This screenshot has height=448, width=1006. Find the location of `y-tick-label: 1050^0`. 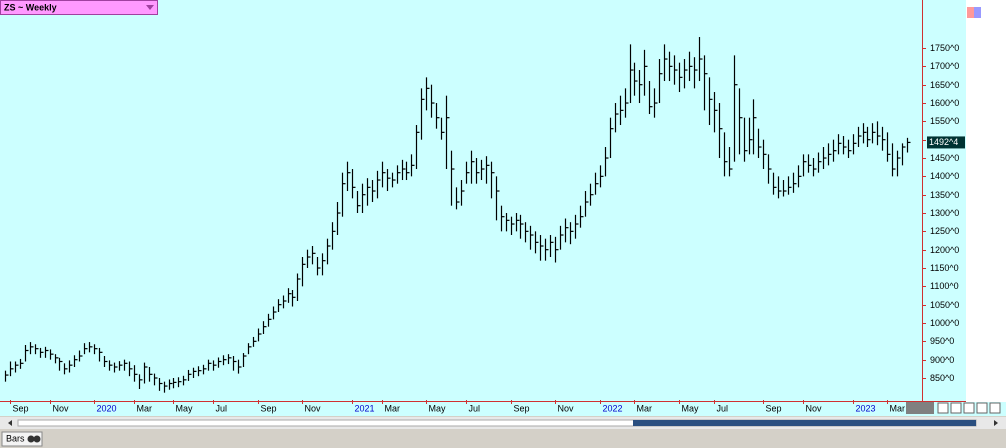

y-tick-label: 1050^0 is located at coordinates (944, 305).